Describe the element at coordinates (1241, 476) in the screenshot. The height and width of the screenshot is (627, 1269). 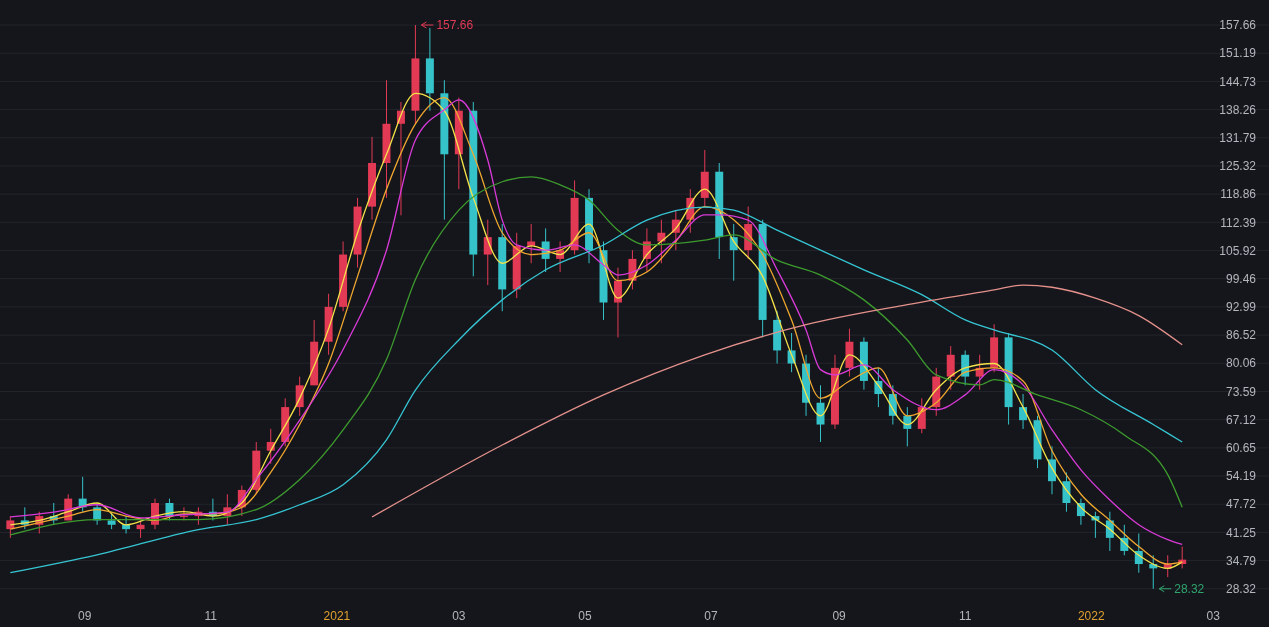
I see `y-tick-label: 54.19` at that location.